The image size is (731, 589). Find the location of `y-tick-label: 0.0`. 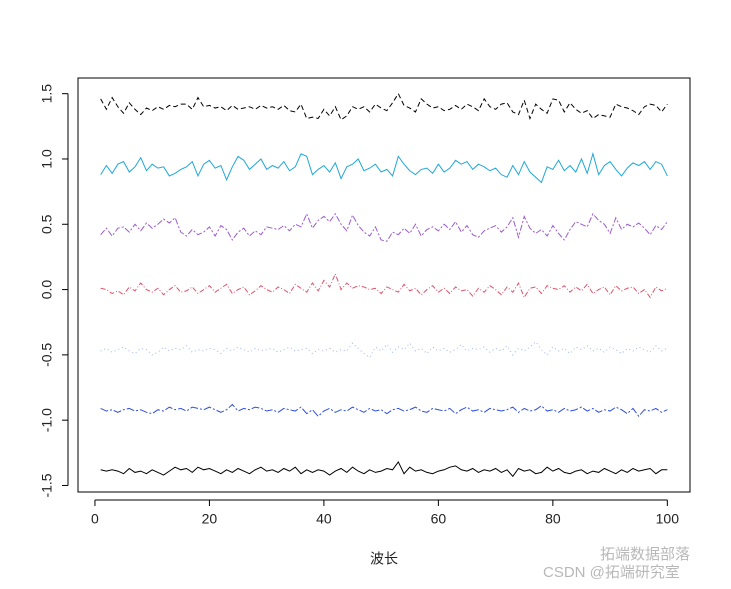

y-tick-label: 0.0 is located at coordinates (47, 290).